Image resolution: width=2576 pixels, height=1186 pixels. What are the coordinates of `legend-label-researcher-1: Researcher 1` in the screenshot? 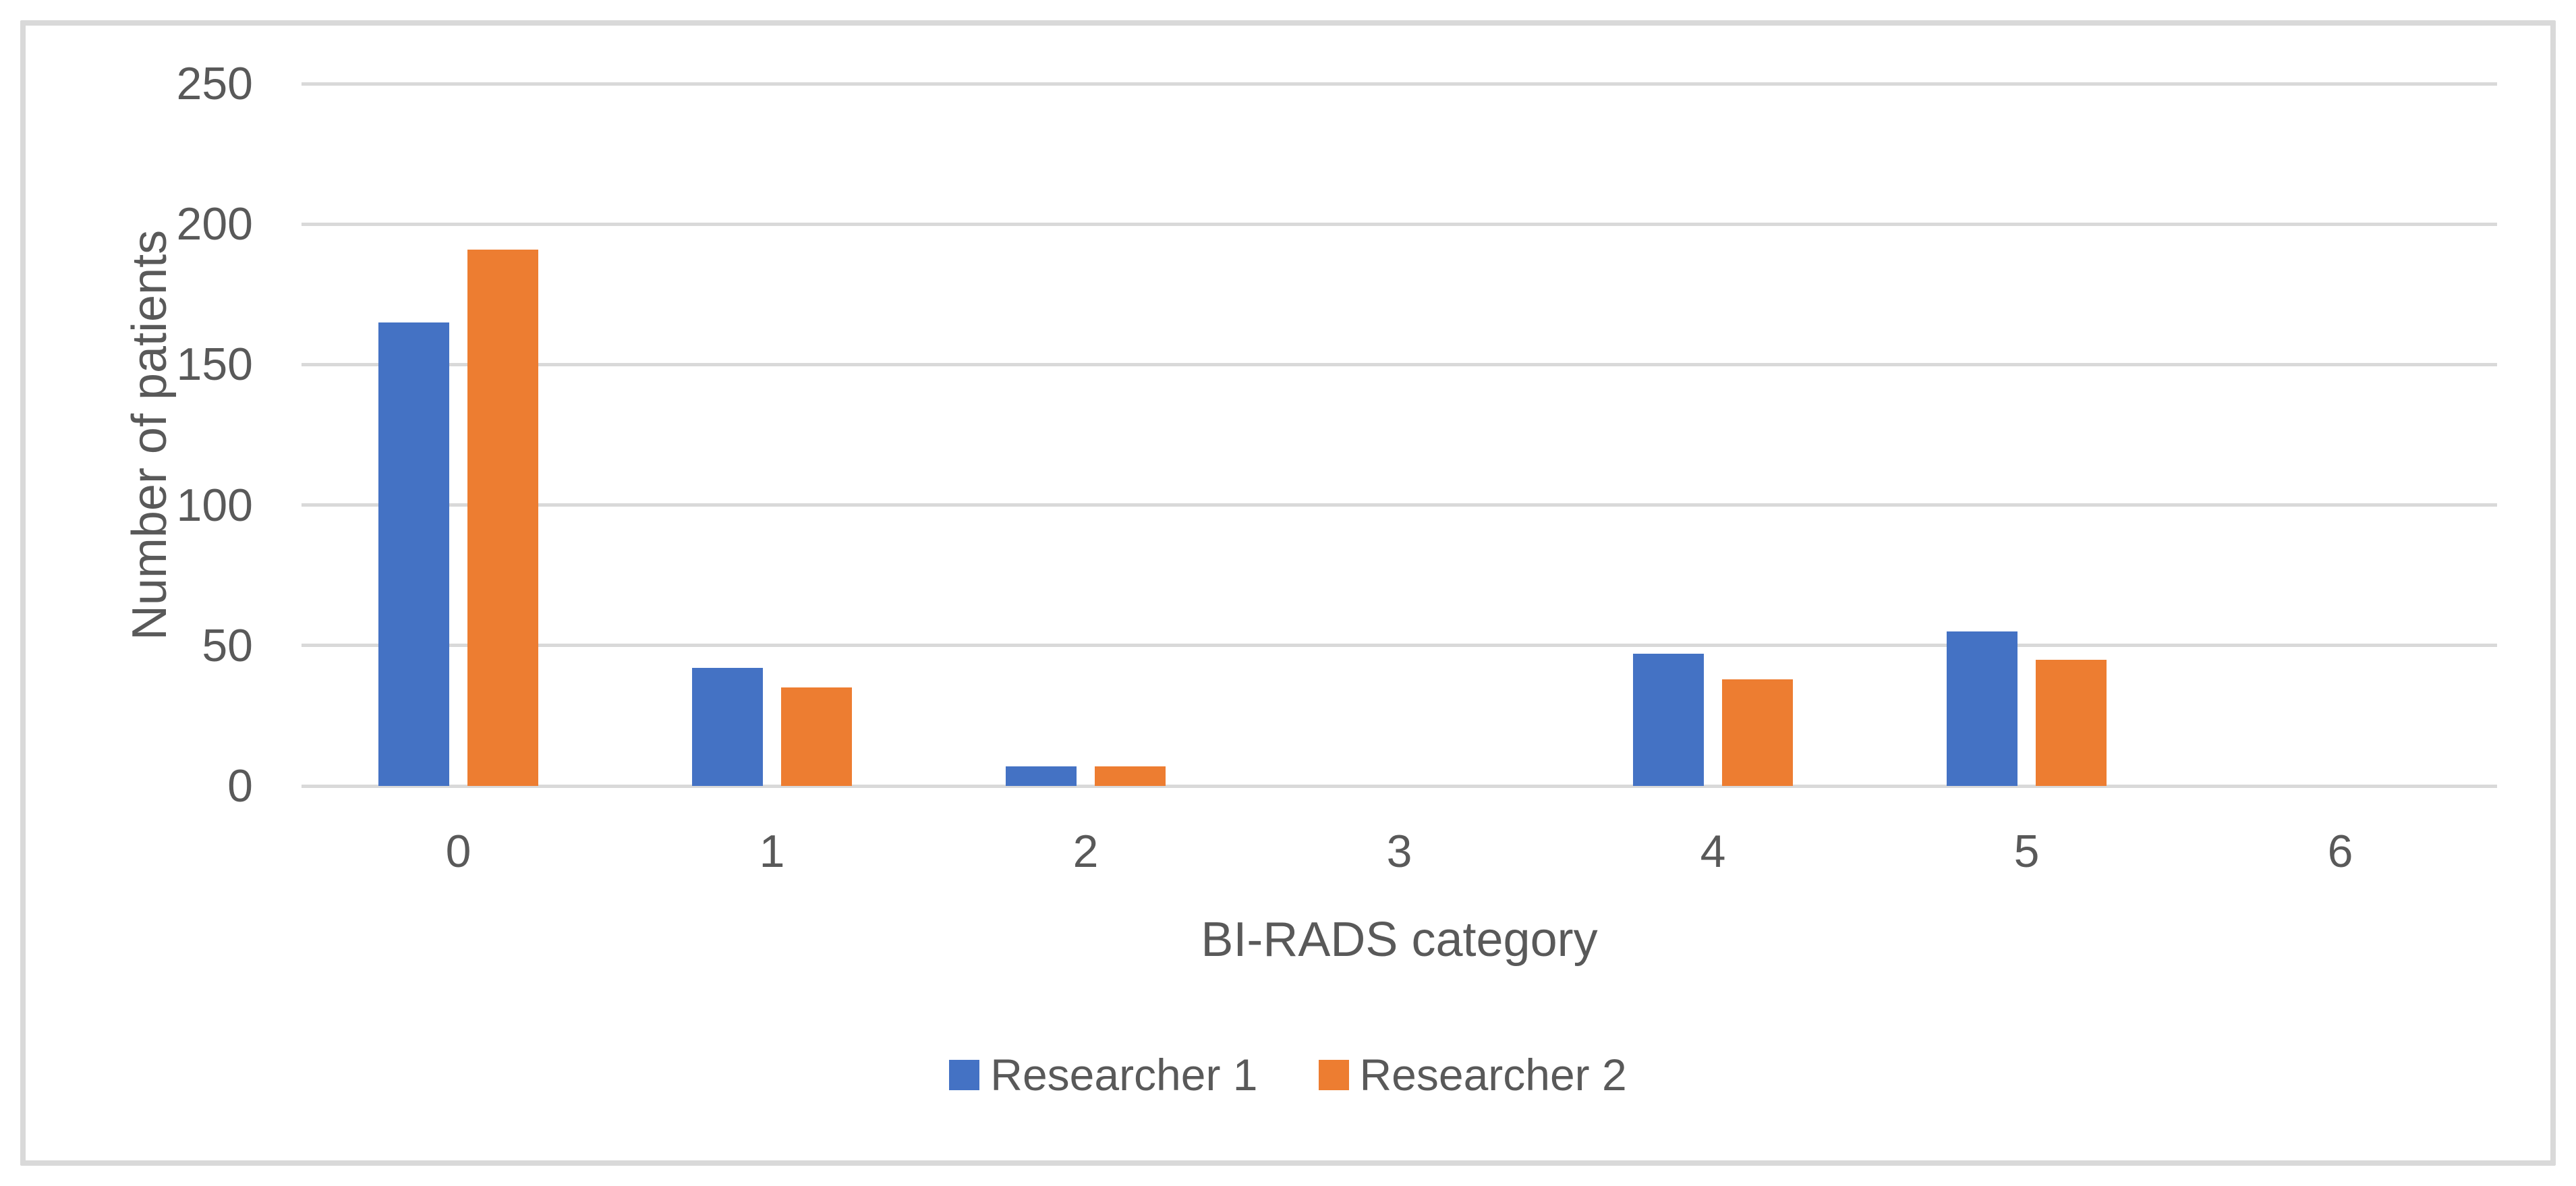 It's located at (1124, 1075).